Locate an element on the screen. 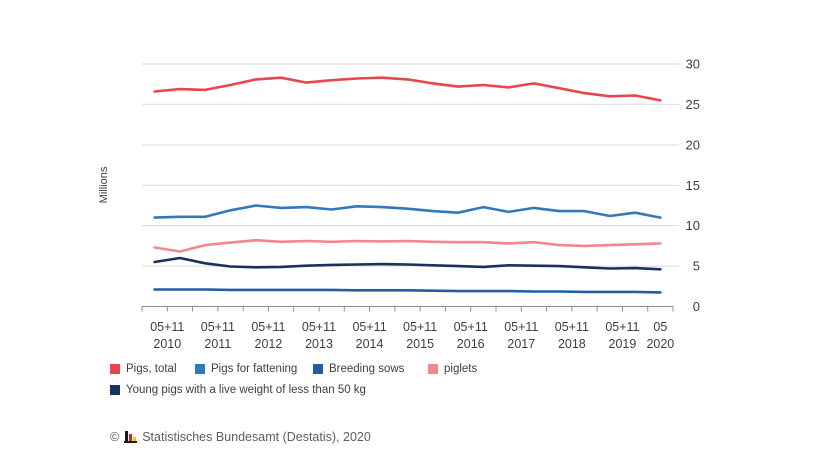 The image size is (820, 461). legend-item-3: piglets is located at coordinates (452, 369).